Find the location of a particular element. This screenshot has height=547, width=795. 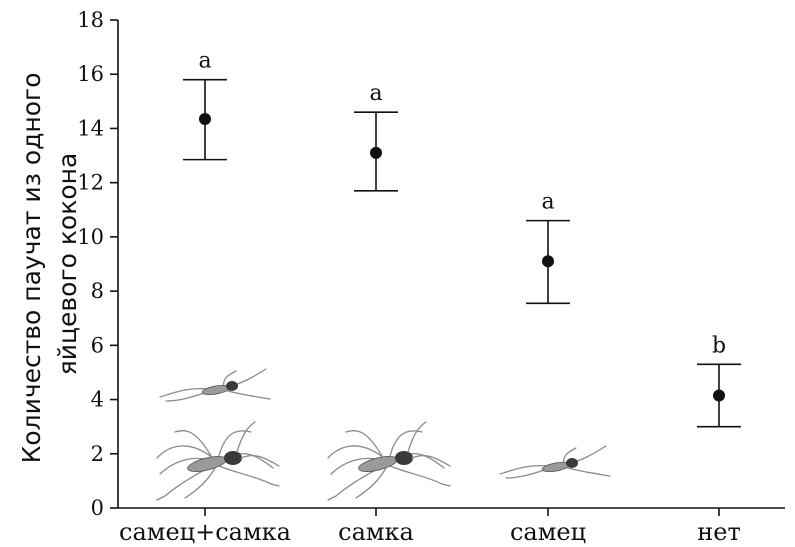

y-axis-label-line-1: Количество паучат из одного is located at coordinates (31, 268).